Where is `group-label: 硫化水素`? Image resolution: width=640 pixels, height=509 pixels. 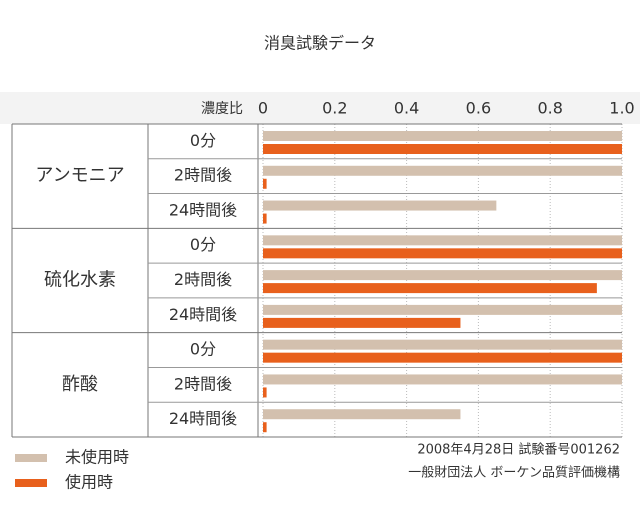
group-label: 硫化水素 is located at coordinates (80, 280).